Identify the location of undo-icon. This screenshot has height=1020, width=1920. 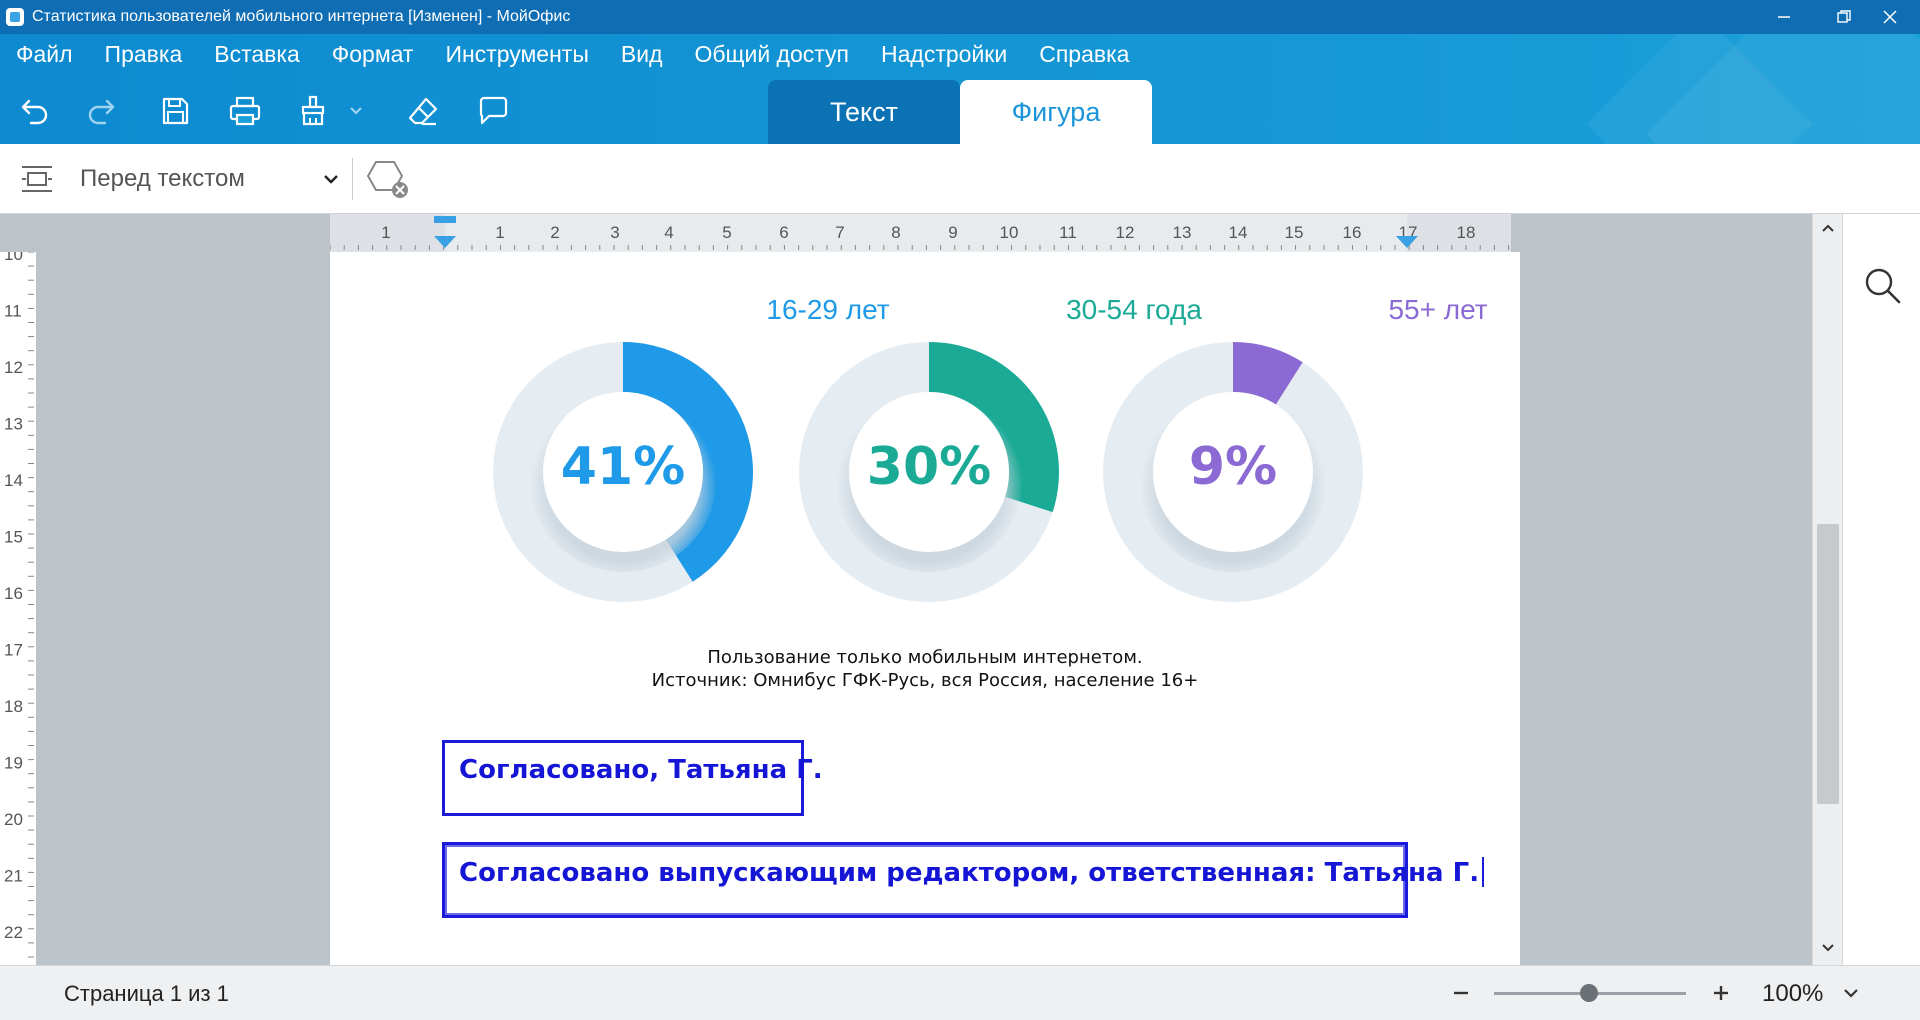
(34, 112).